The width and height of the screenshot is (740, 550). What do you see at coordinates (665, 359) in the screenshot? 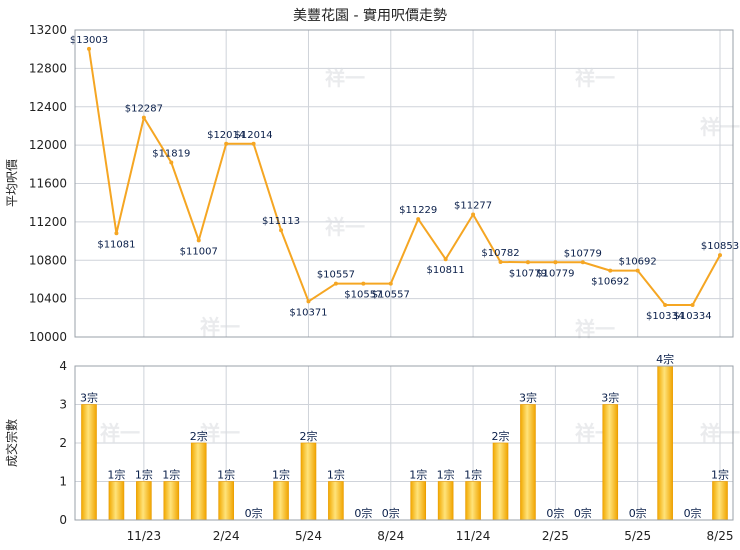
I see `volume-bar-label: 4宗` at bounding box center [665, 359].